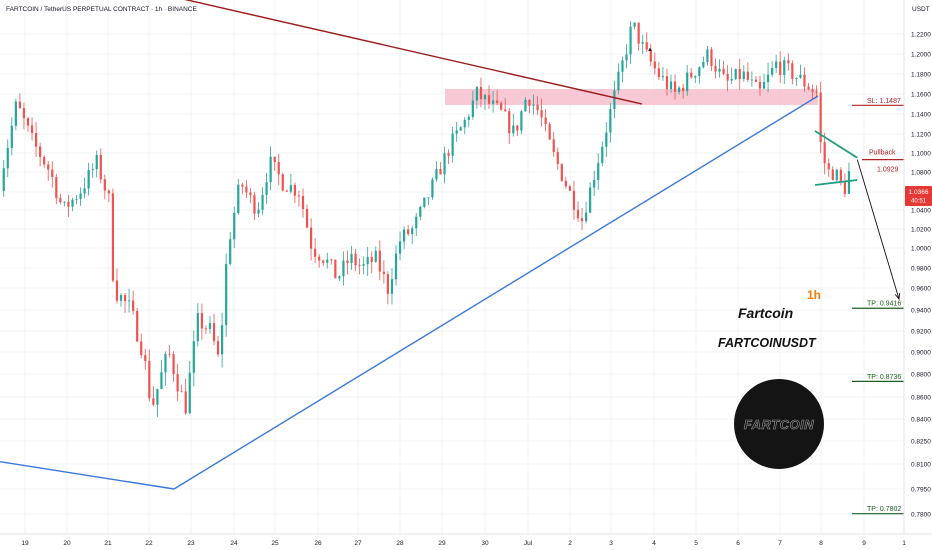  What do you see at coordinates (463, 543) in the screenshot?
I see `time-axis: 19 20 21 22 23 24 25 26 27 28 29 30 Jul 2 3 4 5 6 7 8 9 1` at bounding box center [463, 543].